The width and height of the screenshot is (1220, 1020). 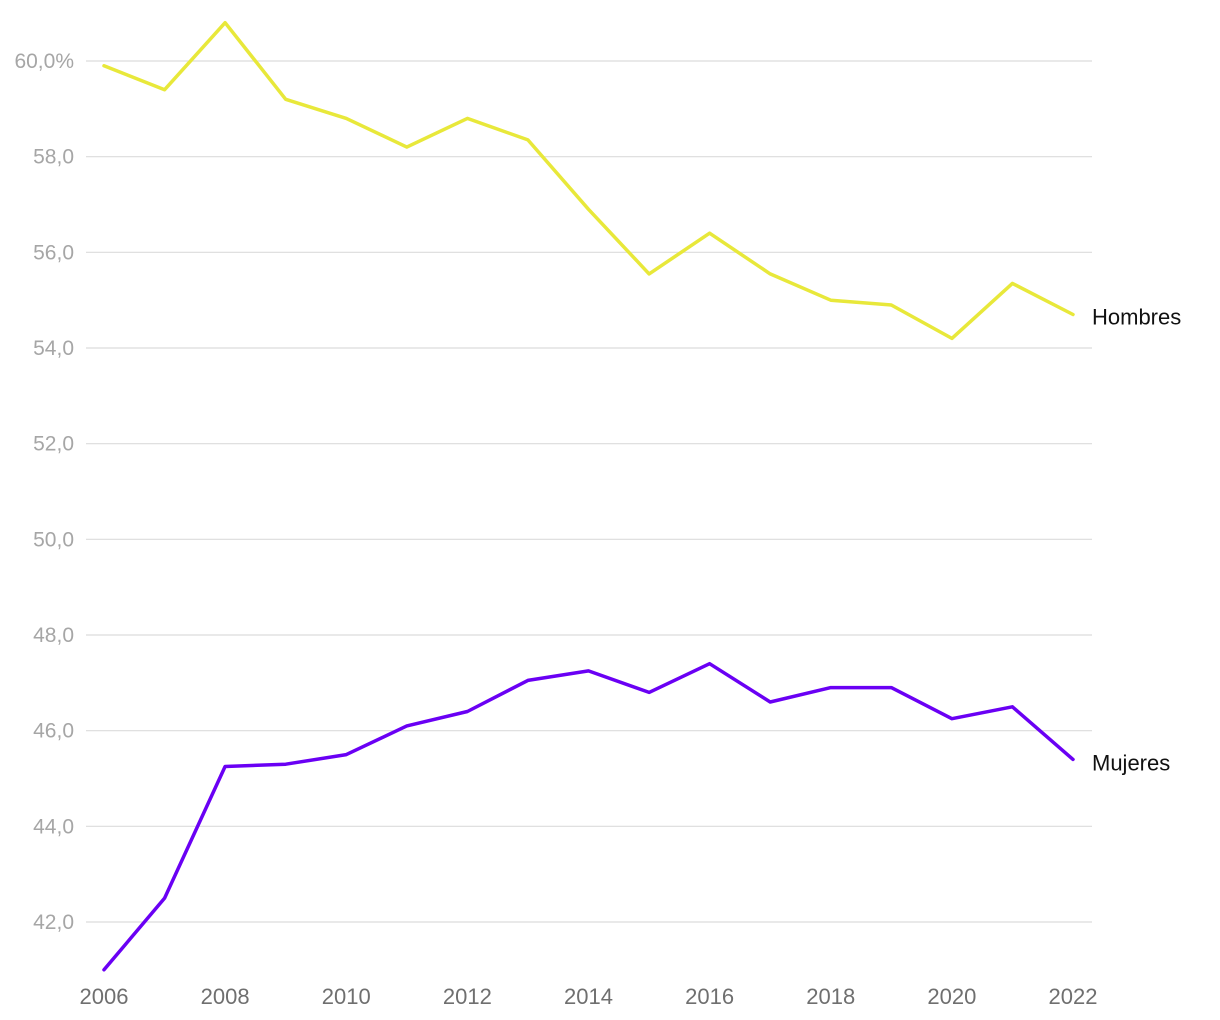 I want to click on x-axis-tick-labels: 2006 2008 2010 2012 2014 2016 2018 2020 2022, so click(x=589, y=996).